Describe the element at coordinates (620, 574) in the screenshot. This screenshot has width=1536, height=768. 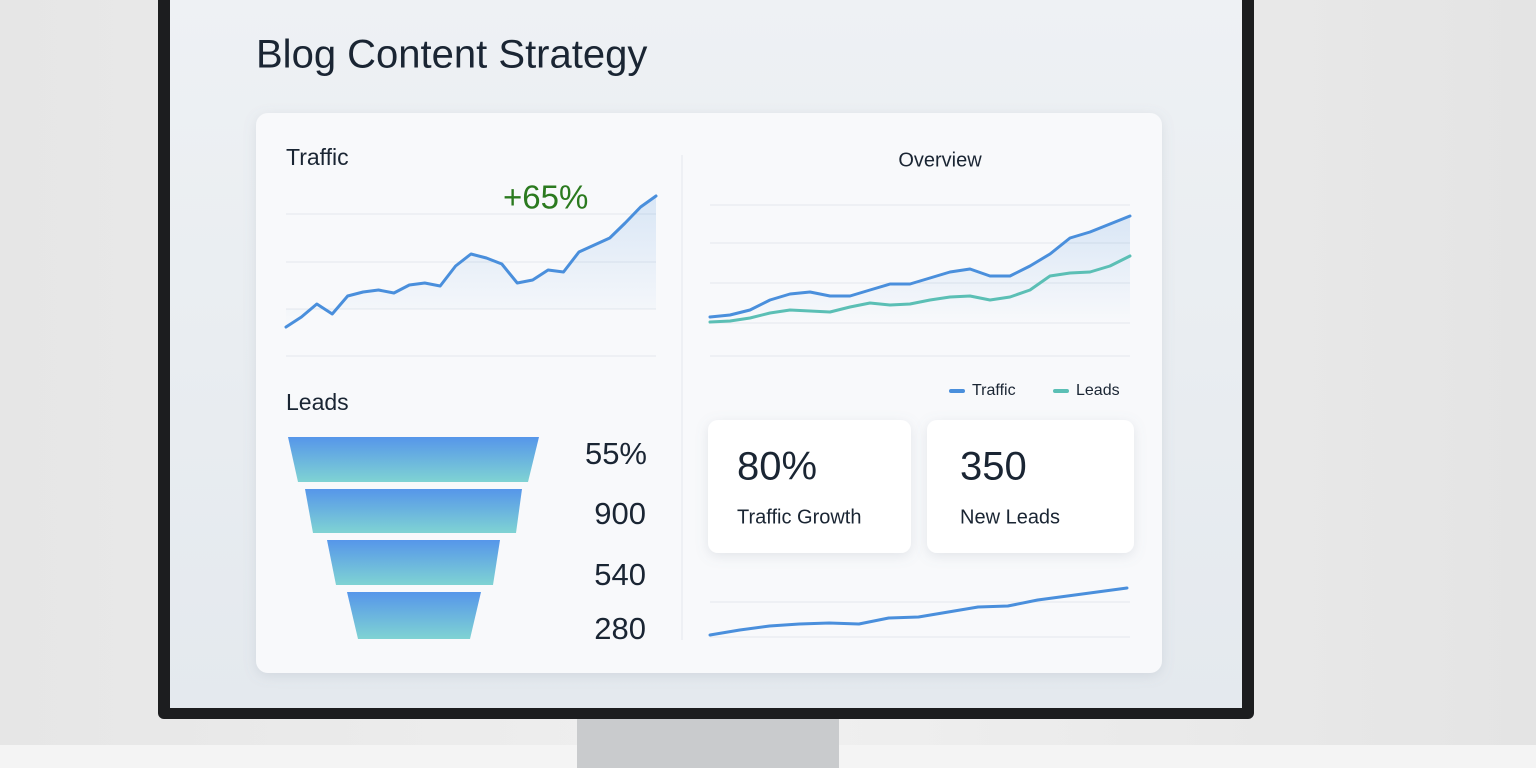
I see `funnel-label: 540` at that location.